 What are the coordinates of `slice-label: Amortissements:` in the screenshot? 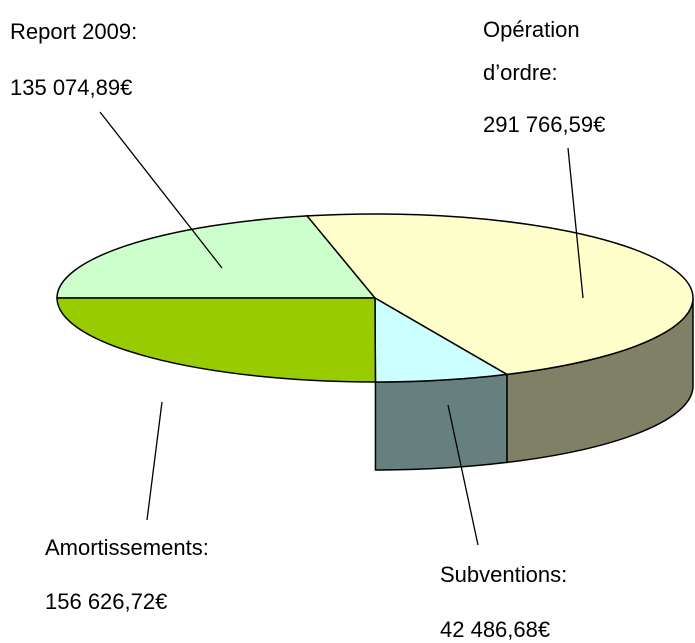 It's located at (127, 547).